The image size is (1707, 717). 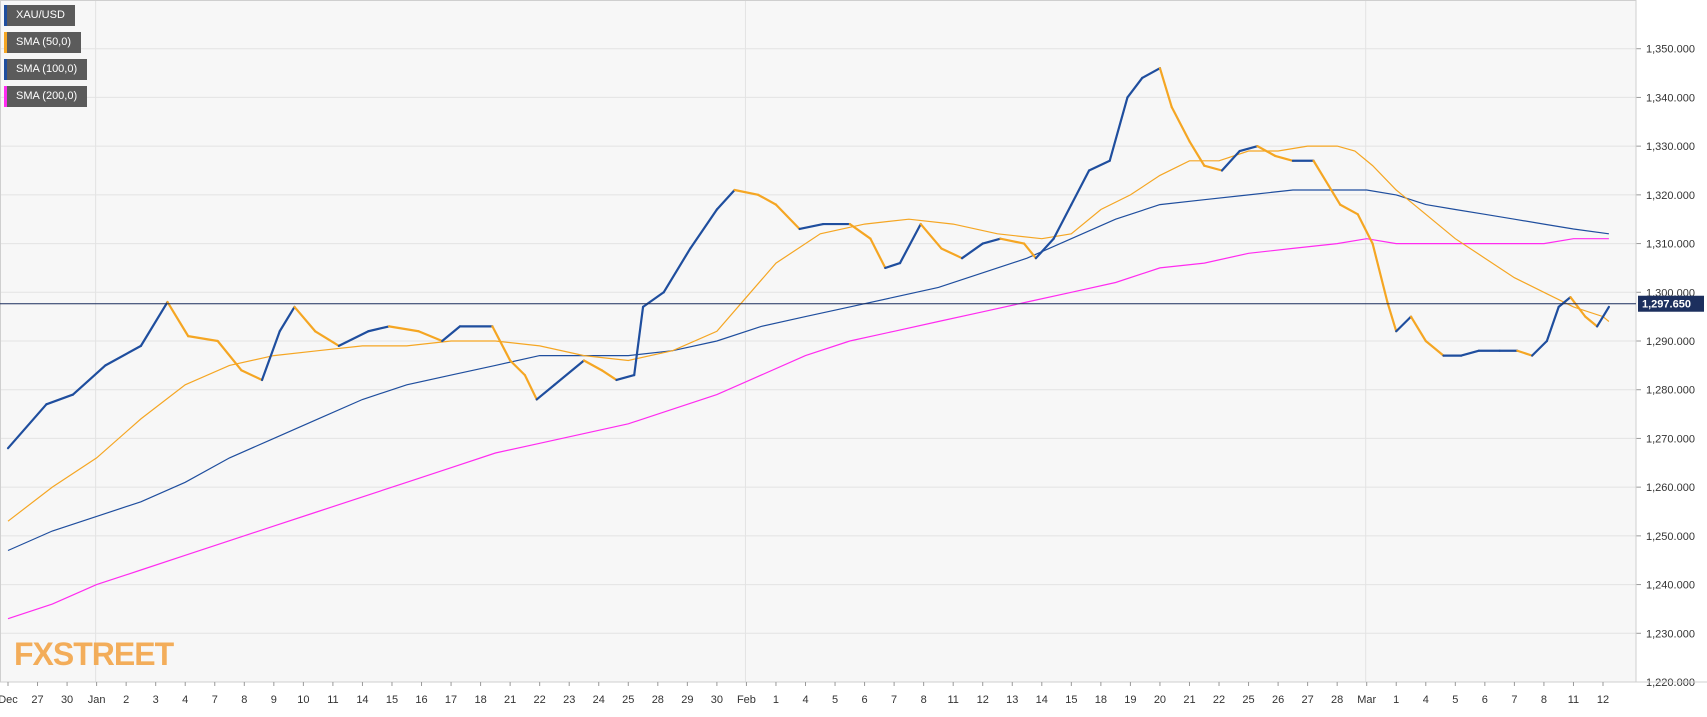 I want to click on x-tick-label: Feb, so click(x=746, y=700).